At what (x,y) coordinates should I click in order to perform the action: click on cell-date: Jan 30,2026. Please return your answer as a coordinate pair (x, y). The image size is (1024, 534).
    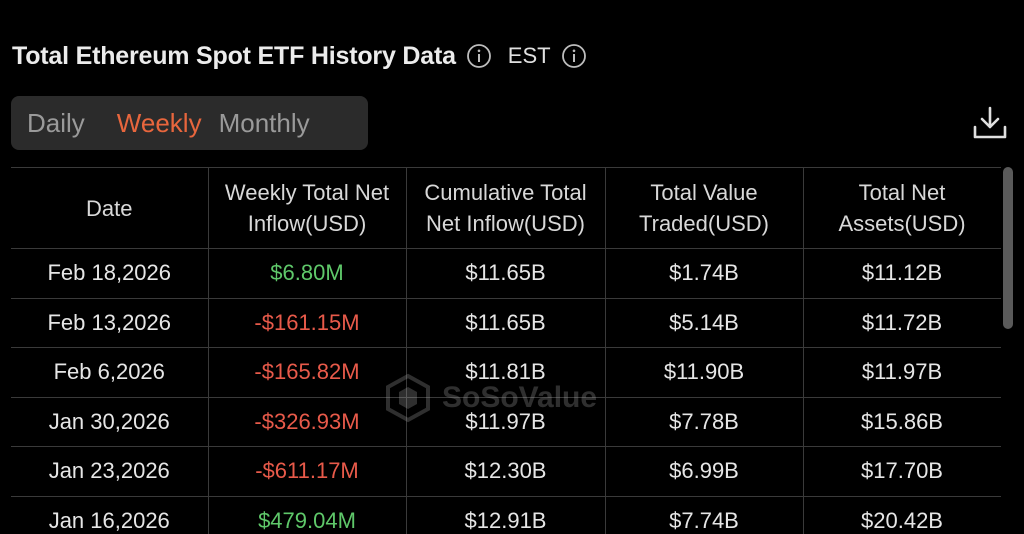
    Looking at the image, I should click on (110, 421).